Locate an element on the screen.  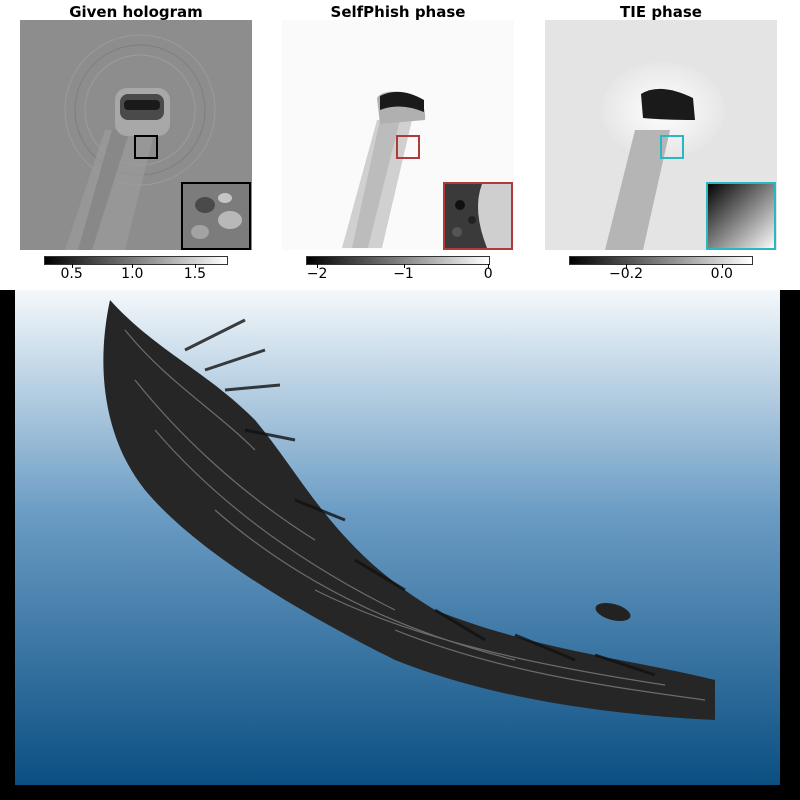
colorbar-tick-label: 1.5 is located at coordinates (195, 274).